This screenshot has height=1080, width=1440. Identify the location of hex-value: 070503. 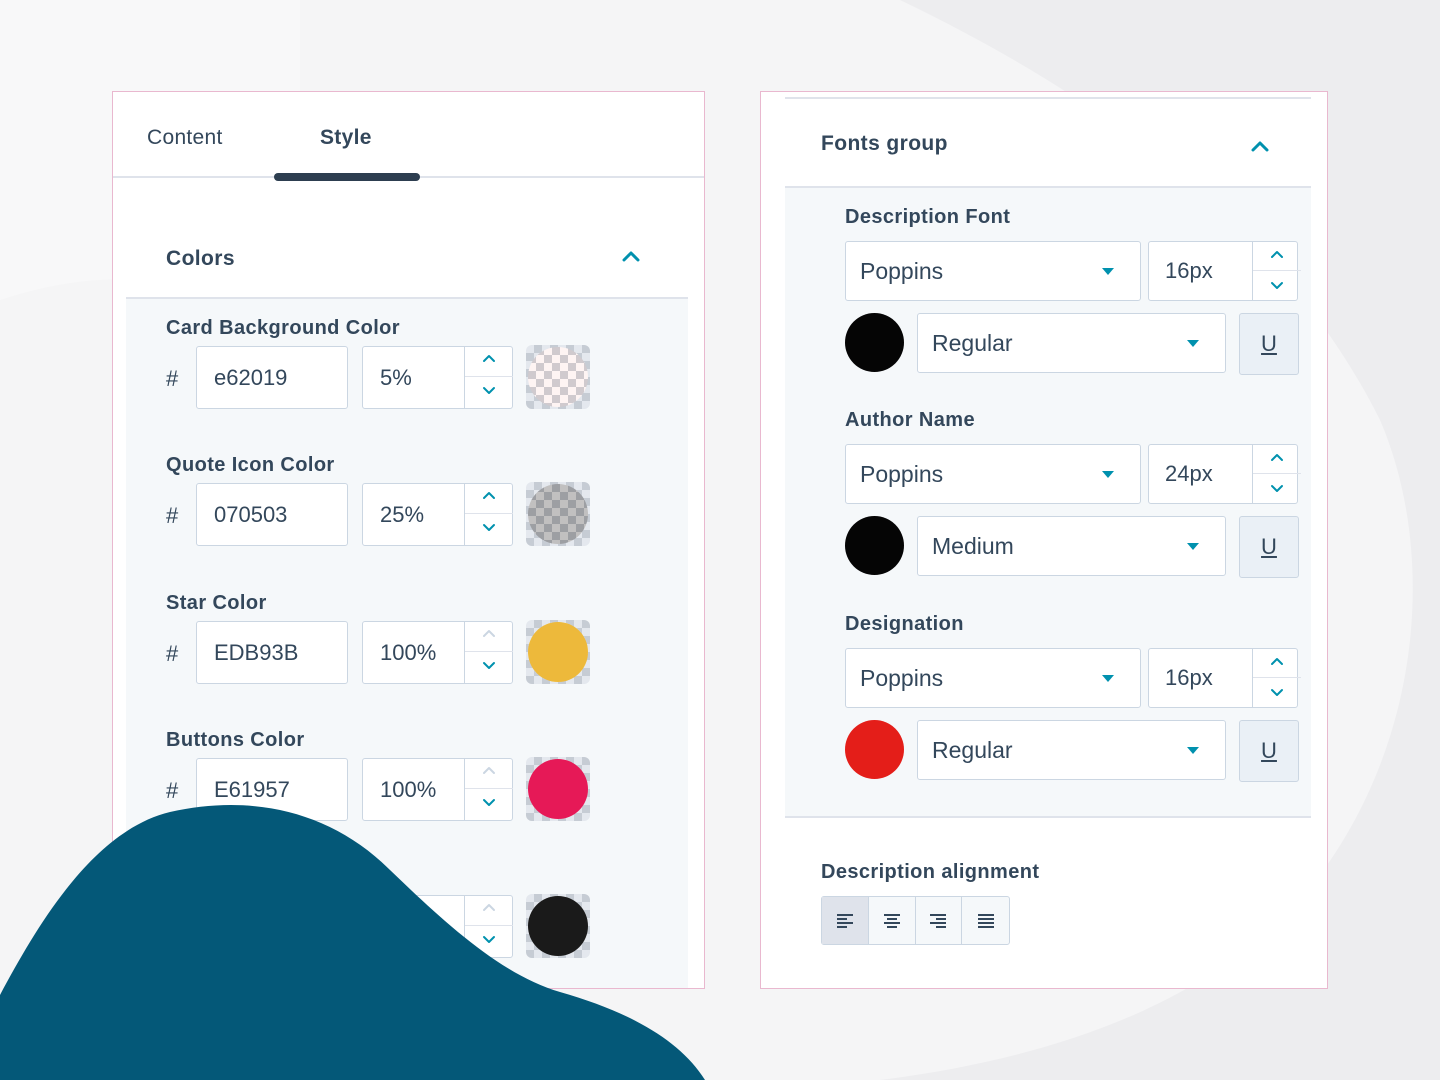
(251, 514).